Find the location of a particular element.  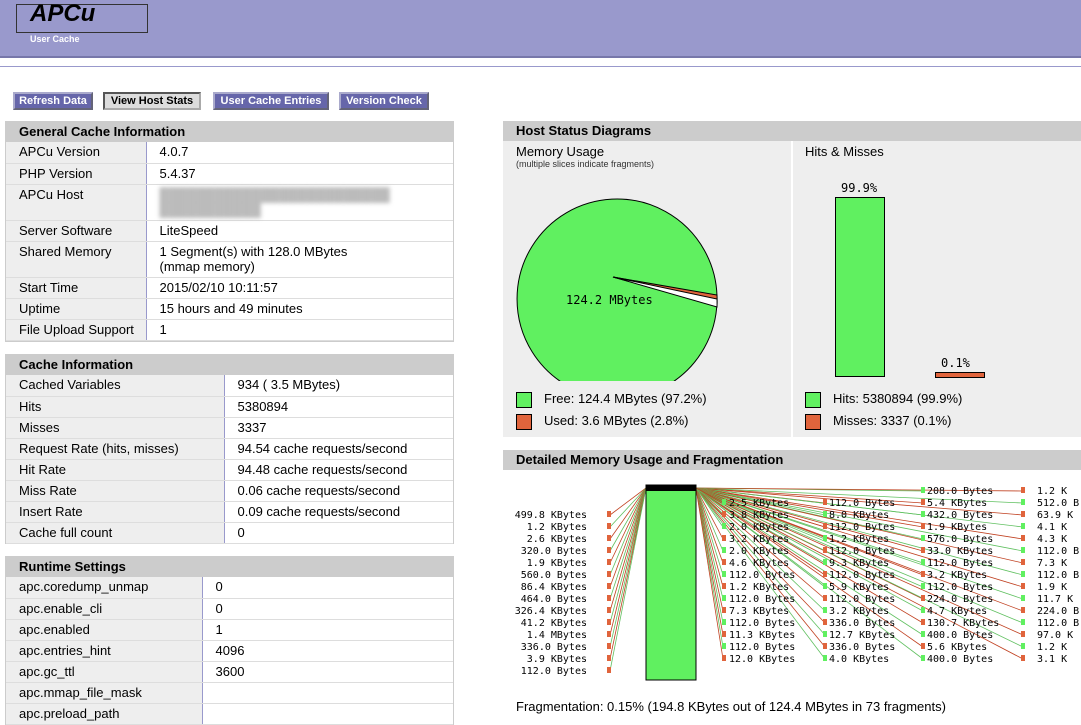

fragment-label: 86.4 KBytes is located at coordinates (554, 587).